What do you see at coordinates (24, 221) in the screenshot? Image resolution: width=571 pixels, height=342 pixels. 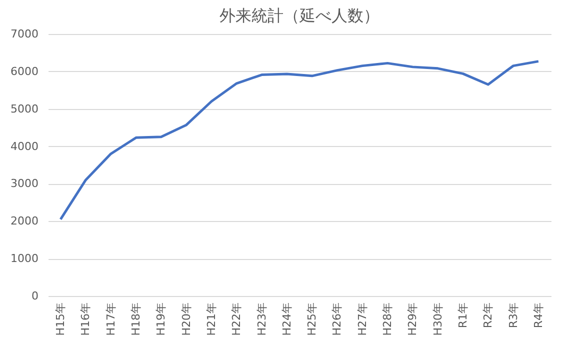 I see `y-tick-label: 2000` at bounding box center [24, 221].